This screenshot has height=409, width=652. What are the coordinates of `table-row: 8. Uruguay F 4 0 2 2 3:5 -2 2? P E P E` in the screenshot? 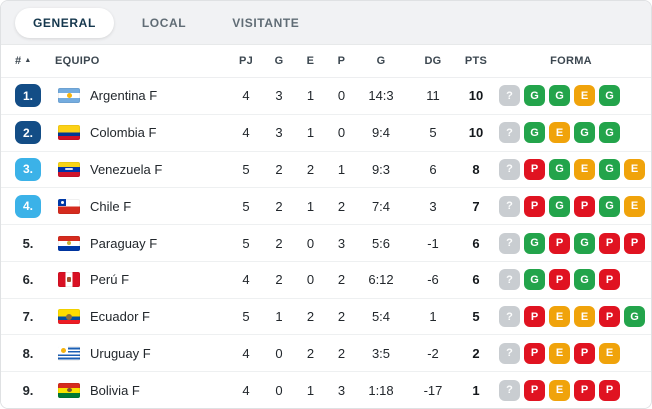 It's located at (326, 354).